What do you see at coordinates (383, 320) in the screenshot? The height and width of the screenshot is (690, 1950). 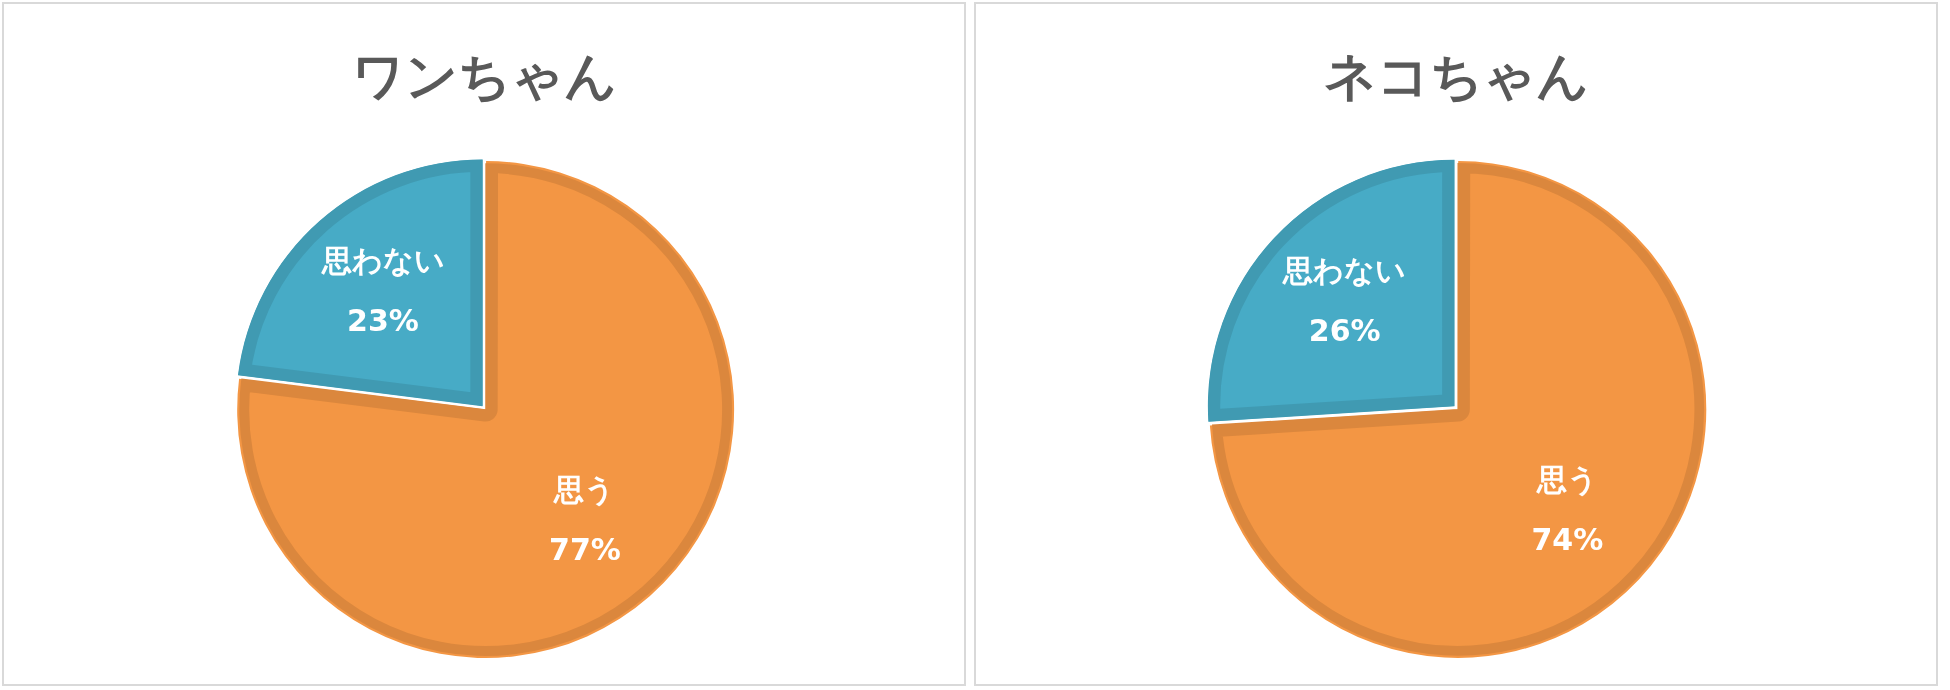 I see `data-label: 23%` at bounding box center [383, 320].